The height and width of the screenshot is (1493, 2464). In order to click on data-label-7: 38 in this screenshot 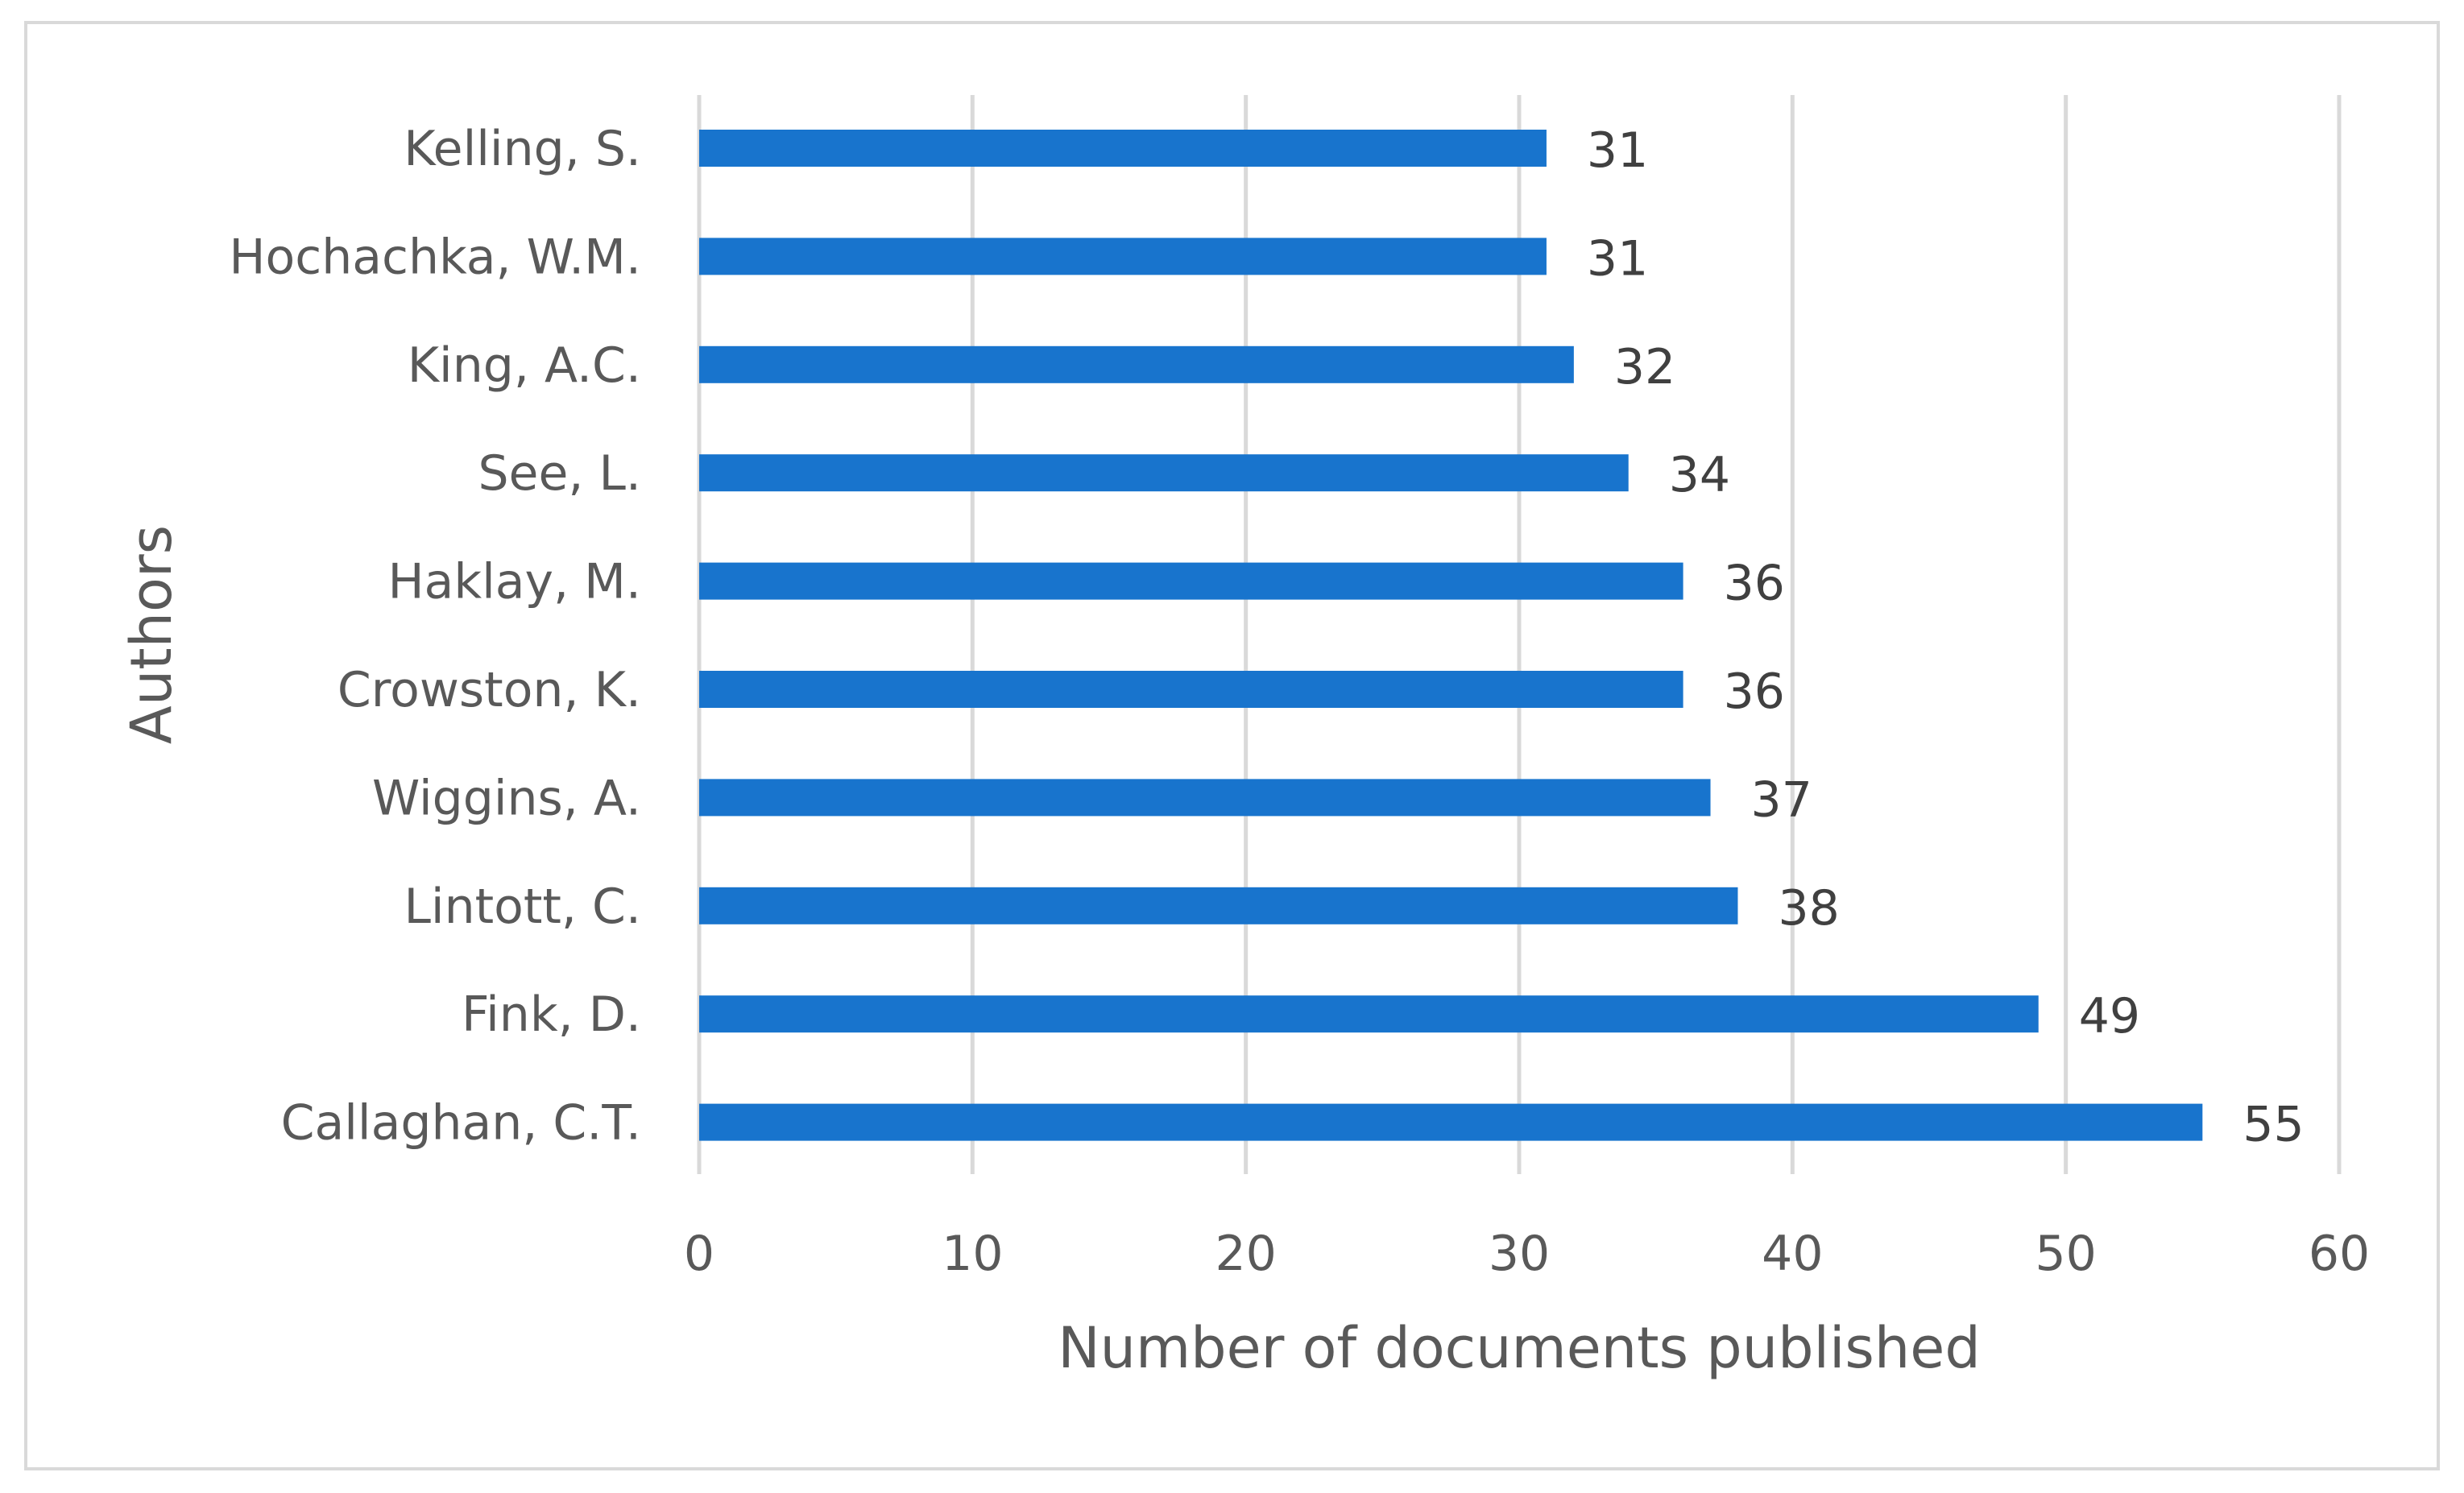, I will do `click(1808, 908)`.